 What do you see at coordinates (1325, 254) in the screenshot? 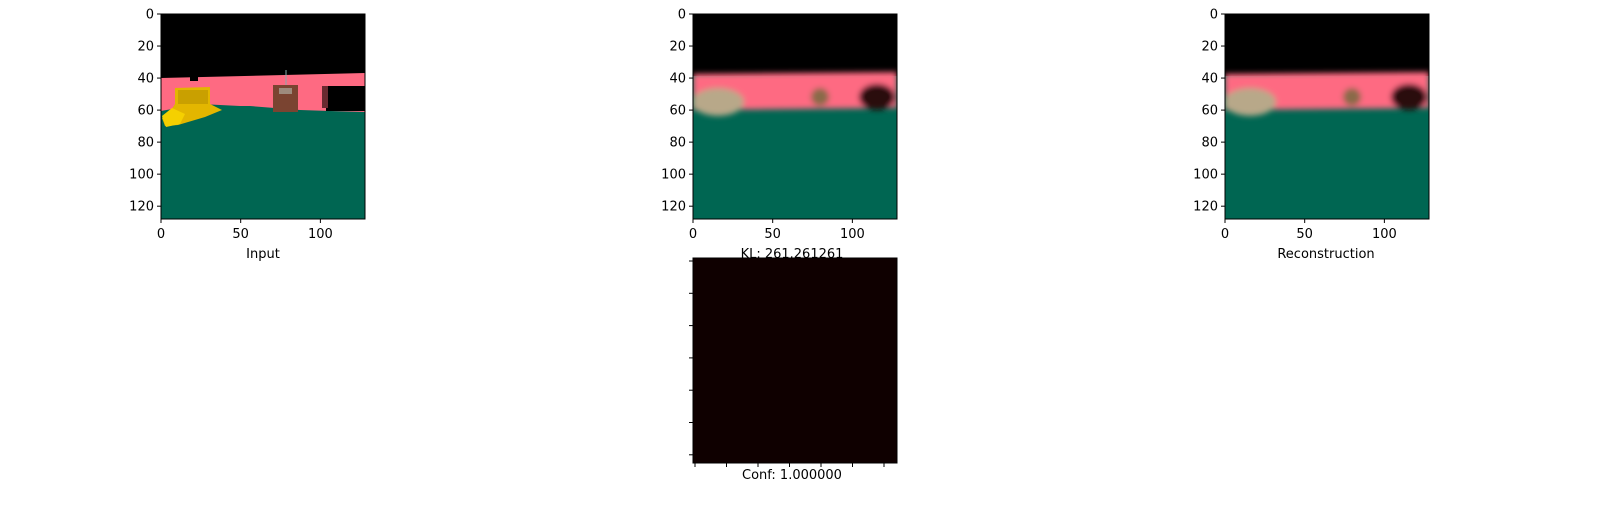
I see `reconstruction-xlabel: Reconstruction` at bounding box center [1325, 254].